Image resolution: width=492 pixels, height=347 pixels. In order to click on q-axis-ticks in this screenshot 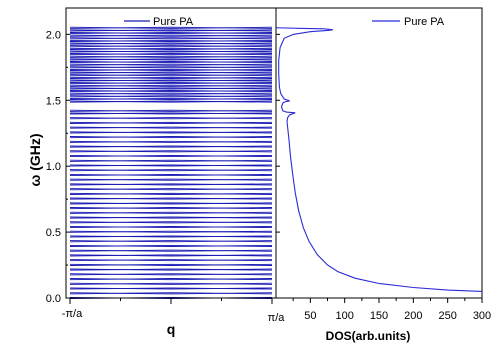, I will do `click(171, 301)`.